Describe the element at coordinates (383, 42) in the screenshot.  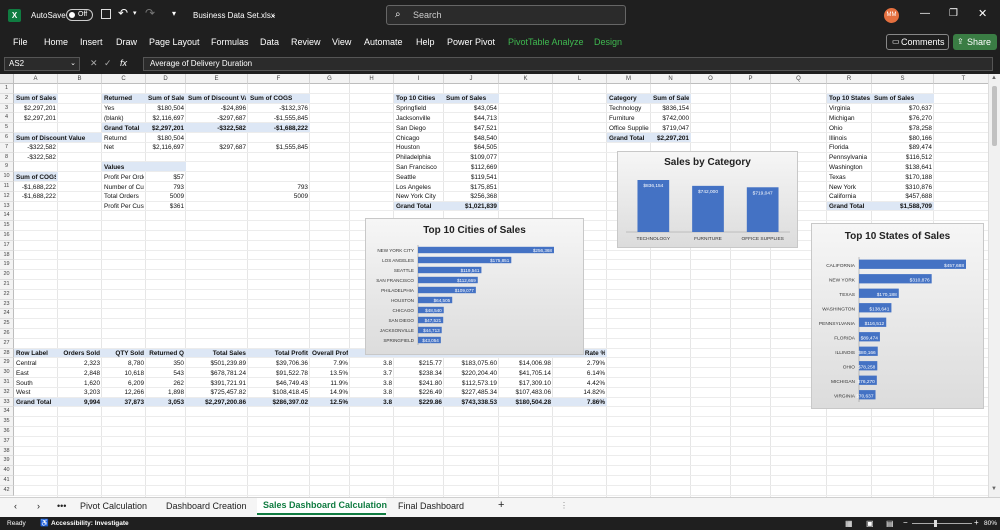
I see `tab-automate: Automate` at that location.